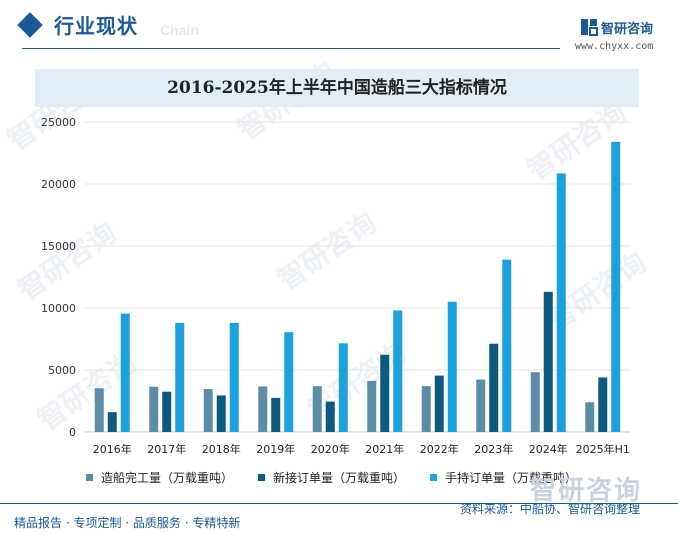 The height and width of the screenshot is (535, 678). Describe the element at coordinates (586, 491) in the screenshot. I see `watermark-logo-text: 智研咨询` at that location.